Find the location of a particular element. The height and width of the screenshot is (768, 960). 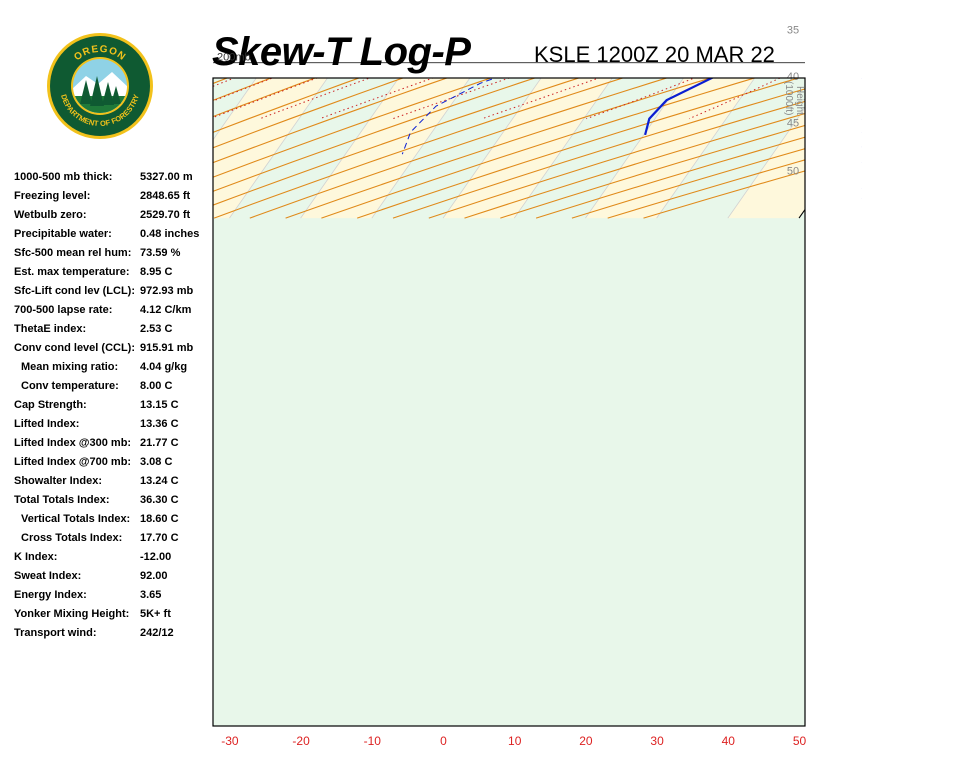

stat-label: 700-500 lapse rate: is located at coordinates (63, 310).